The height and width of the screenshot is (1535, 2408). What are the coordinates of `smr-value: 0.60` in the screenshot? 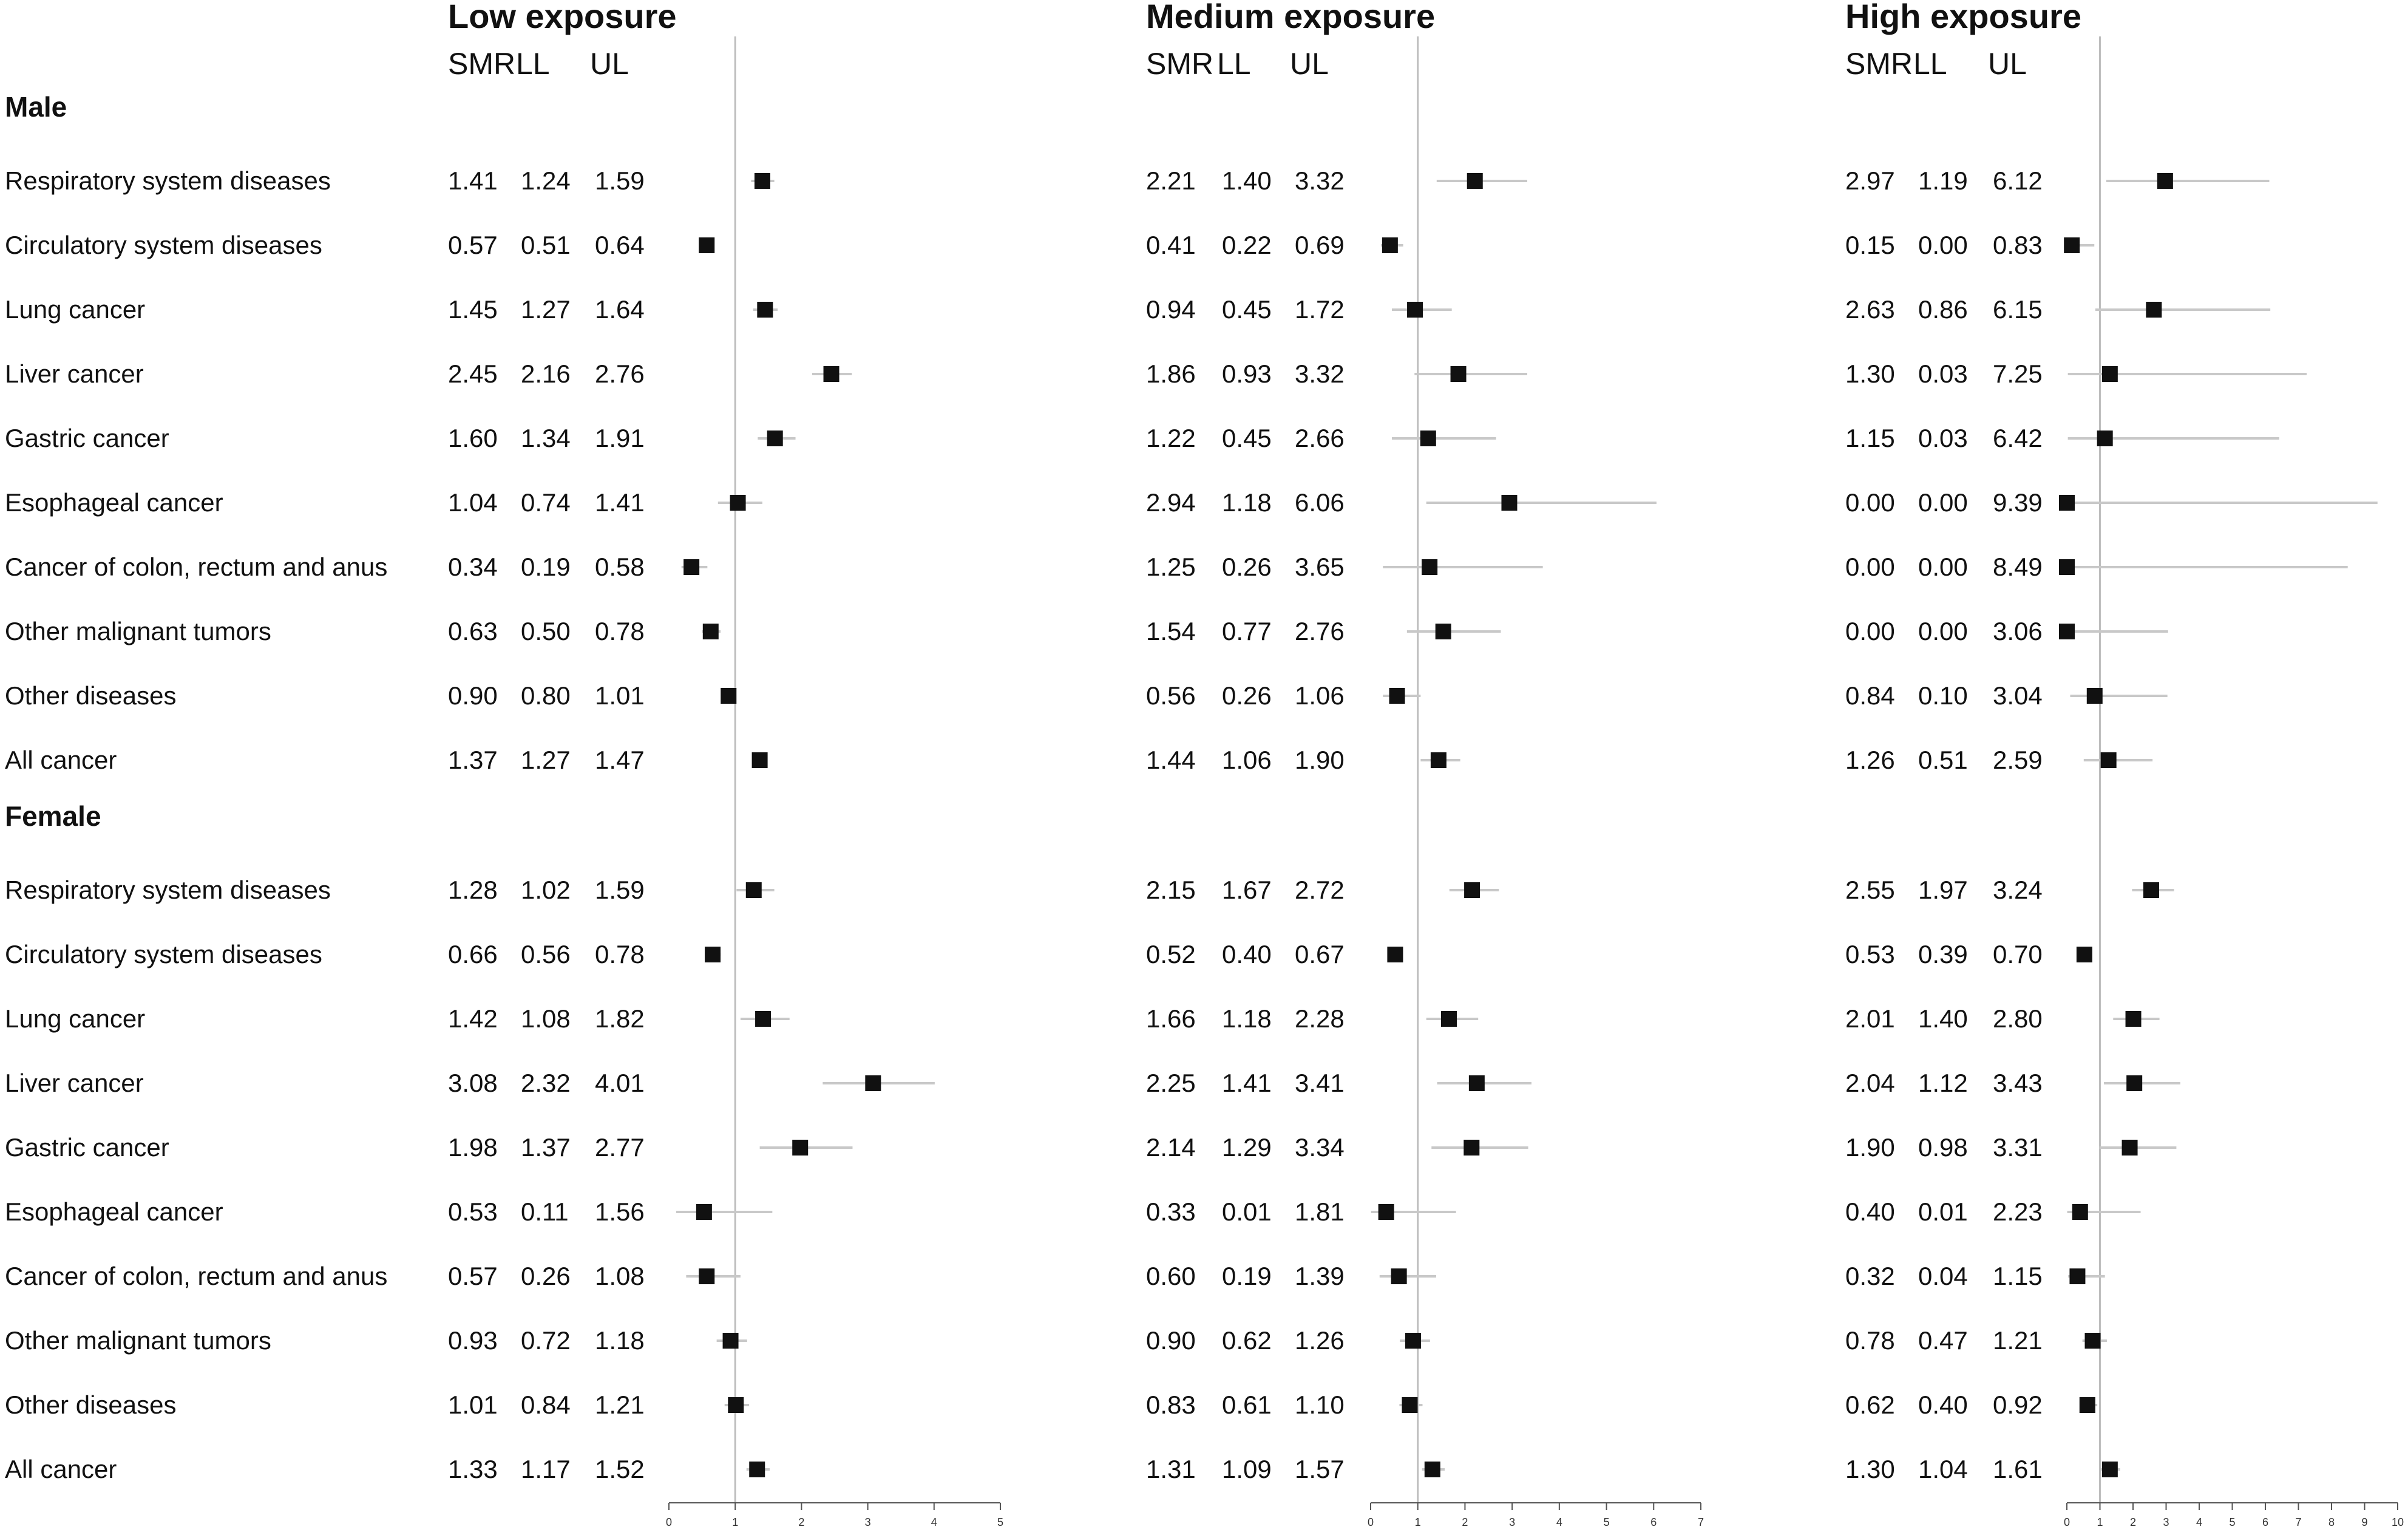 It's located at (1171, 1276).